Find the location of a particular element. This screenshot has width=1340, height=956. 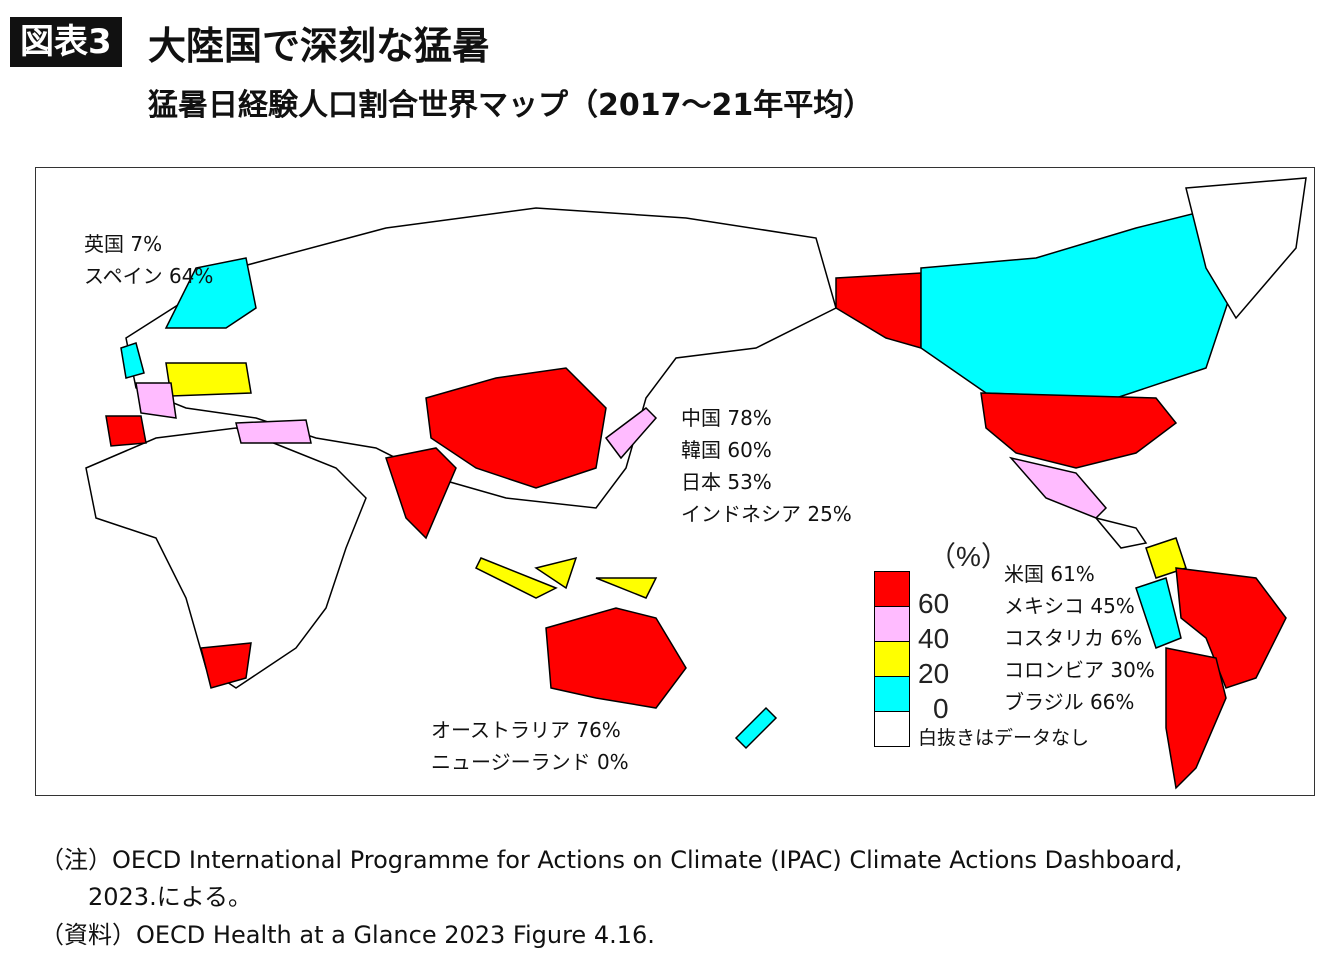

spain is located at coordinates (126, 431).